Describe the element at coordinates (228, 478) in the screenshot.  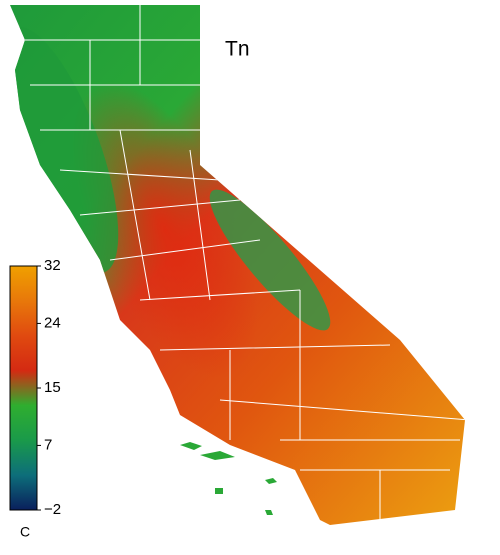
I see `channel-islands` at that location.